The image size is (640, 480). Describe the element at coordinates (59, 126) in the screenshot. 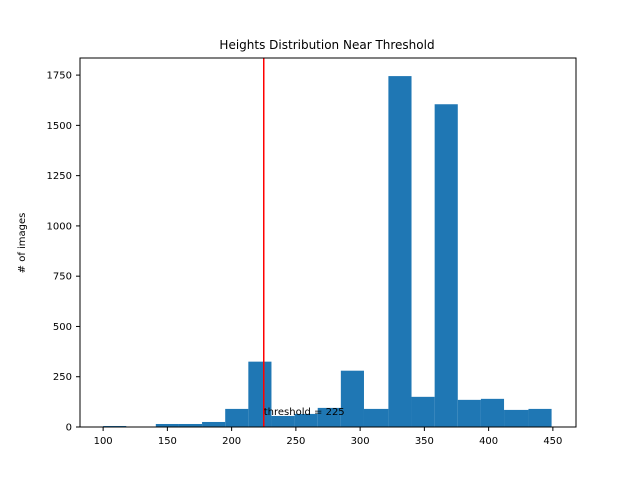

I see `y-tick-label: 1500` at that location.